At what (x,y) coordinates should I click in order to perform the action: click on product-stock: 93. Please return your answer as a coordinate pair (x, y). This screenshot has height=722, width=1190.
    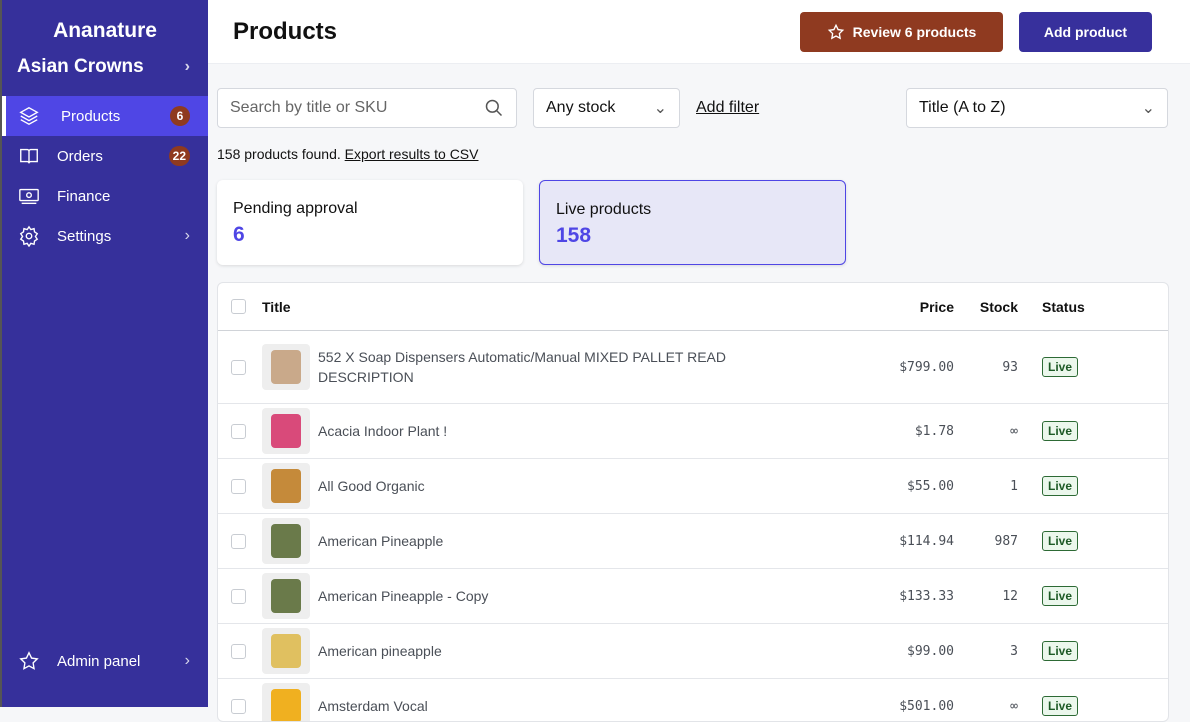
    Looking at the image, I should click on (1010, 367).